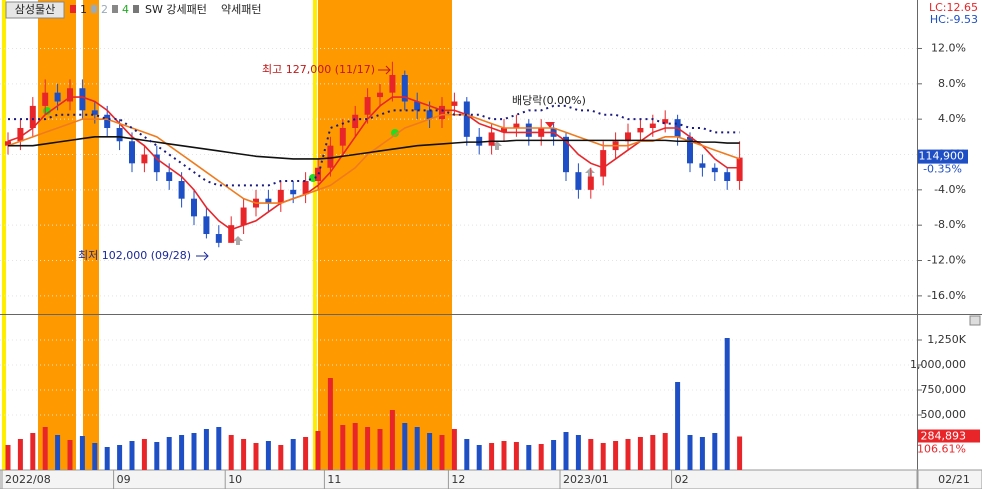 Image resolution: width=982 pixels, height=489 pixels. Describe the element at coordinates (954, 479) in the screenshot. I see `cursor-date: 02/21` at that location.